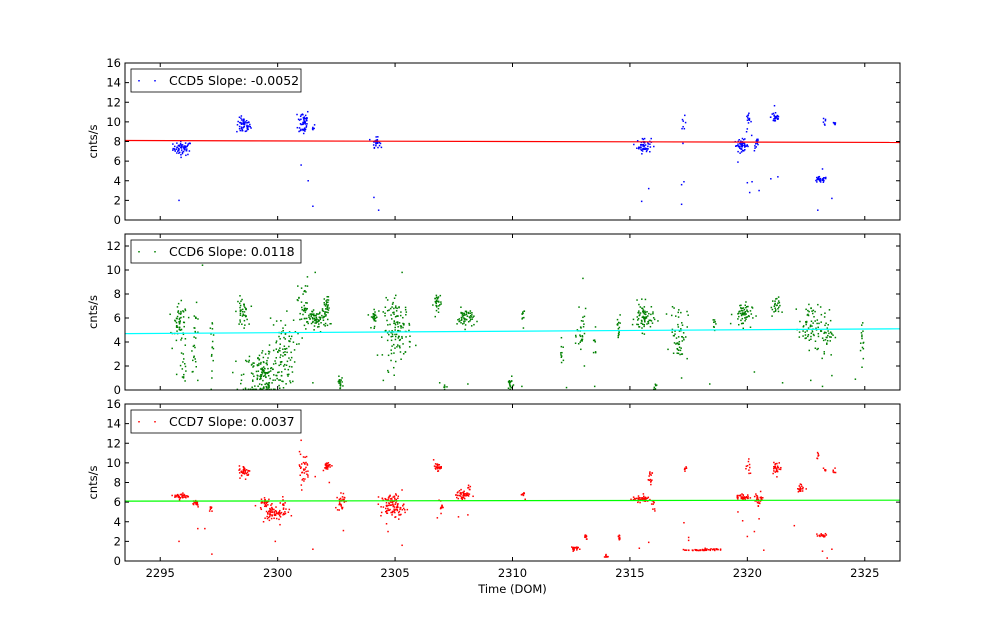 This screenshot has height=624, width=1000. What do you see at coordinates (517, 323) in the screenshot?
I see `data-points` at bounding box center [517, 323].